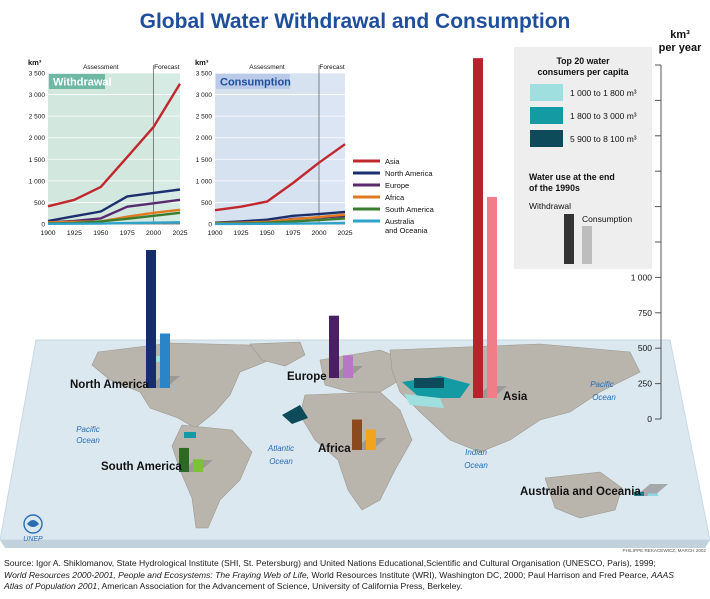 The image size is (710, 599). What do you see at coordinates (331, 67) in the screenshot?
I see `forecast-label: Forecast` at bounding box center [331, 67].